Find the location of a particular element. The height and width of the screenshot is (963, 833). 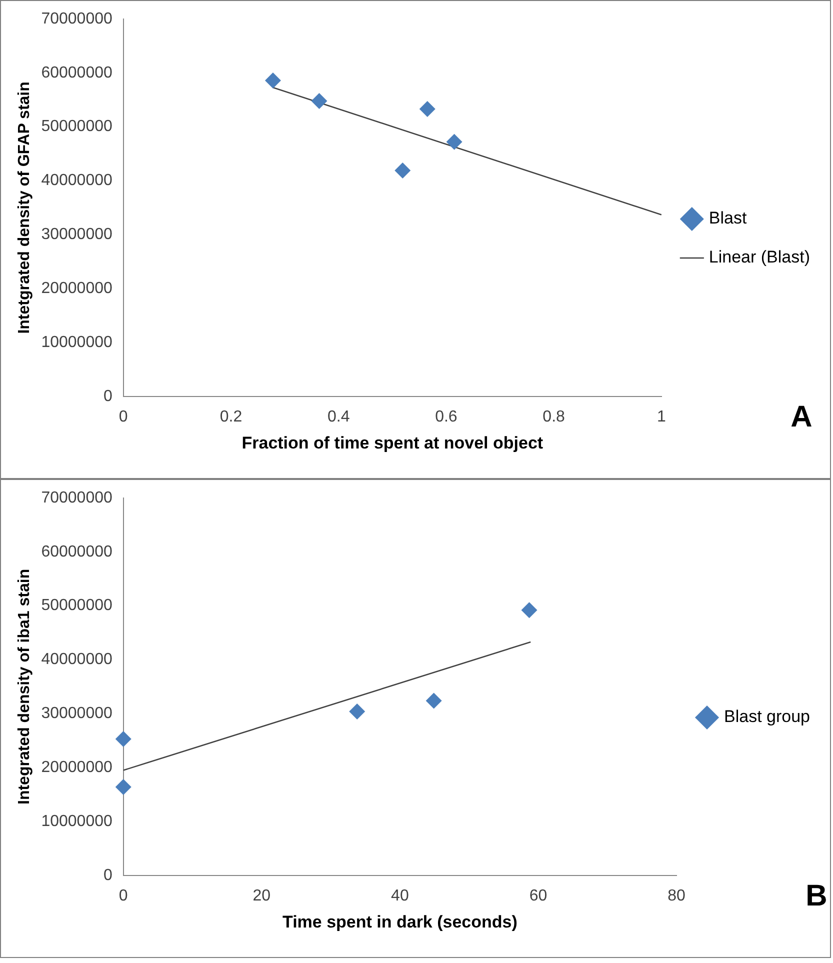

text: A is located at coordinates (801, 417).